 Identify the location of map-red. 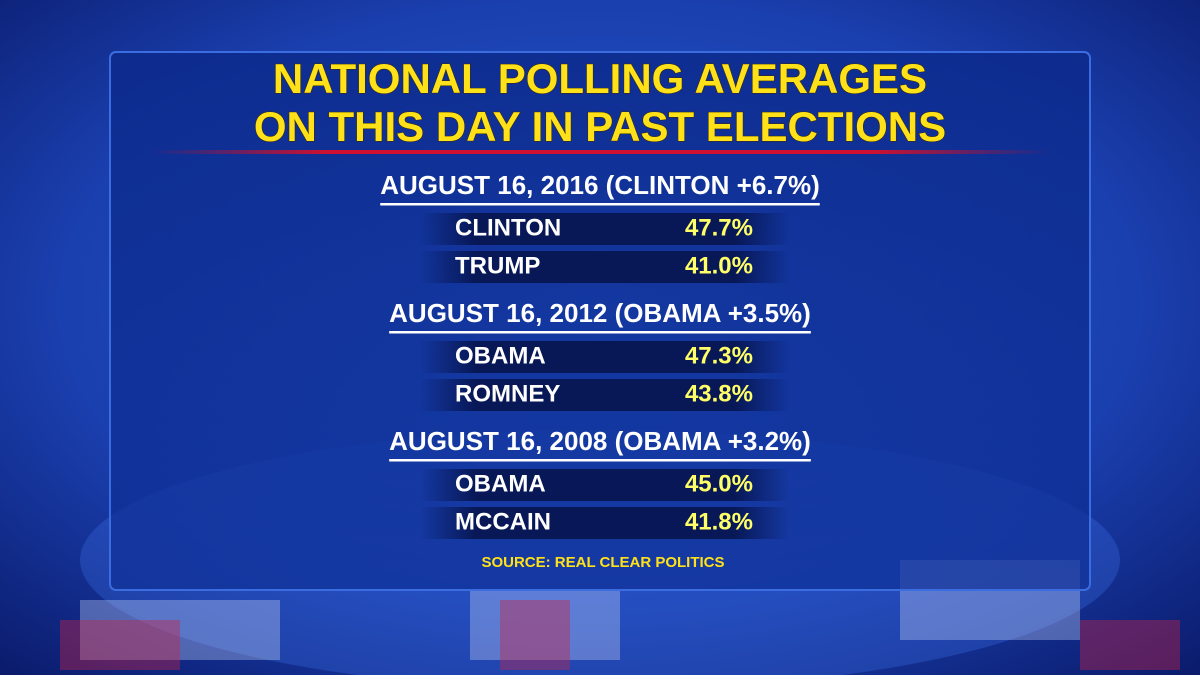
(620, 635).